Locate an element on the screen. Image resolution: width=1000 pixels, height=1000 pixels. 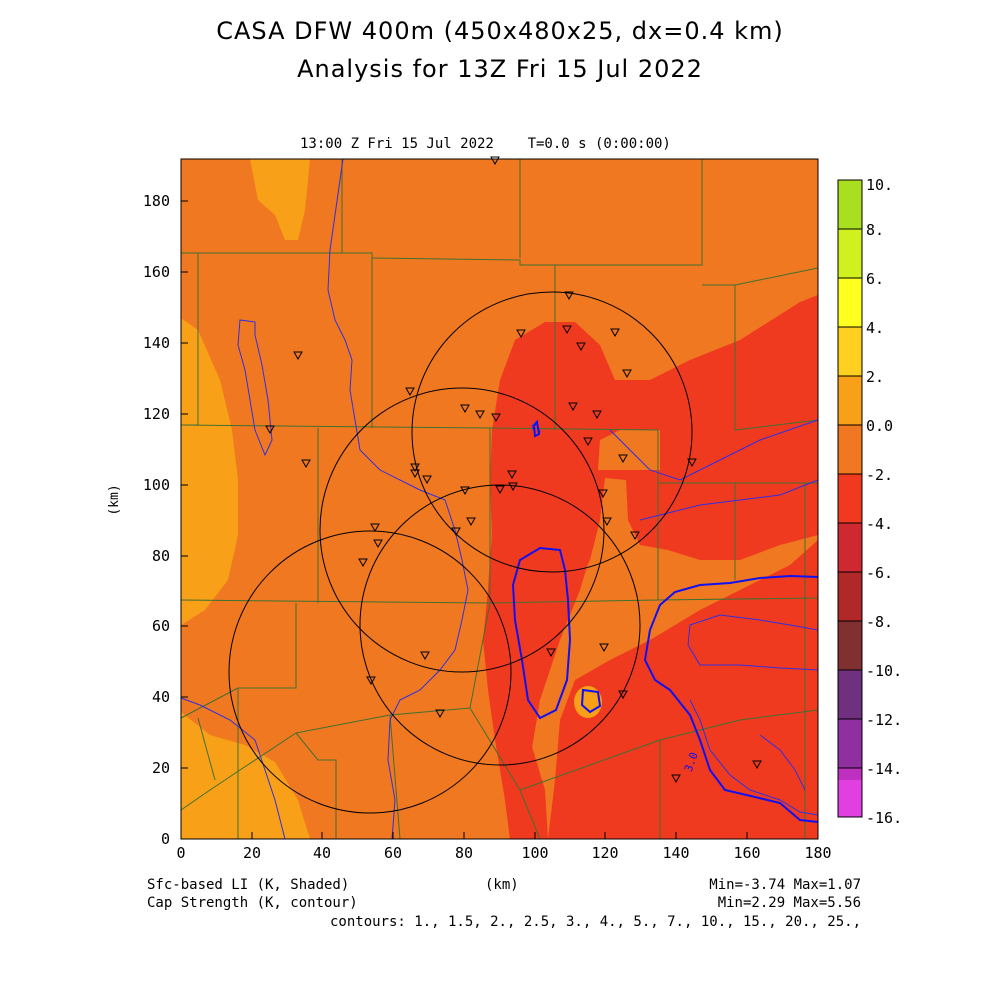
y-tick-label: 100 is located at coordinates (156, 485).